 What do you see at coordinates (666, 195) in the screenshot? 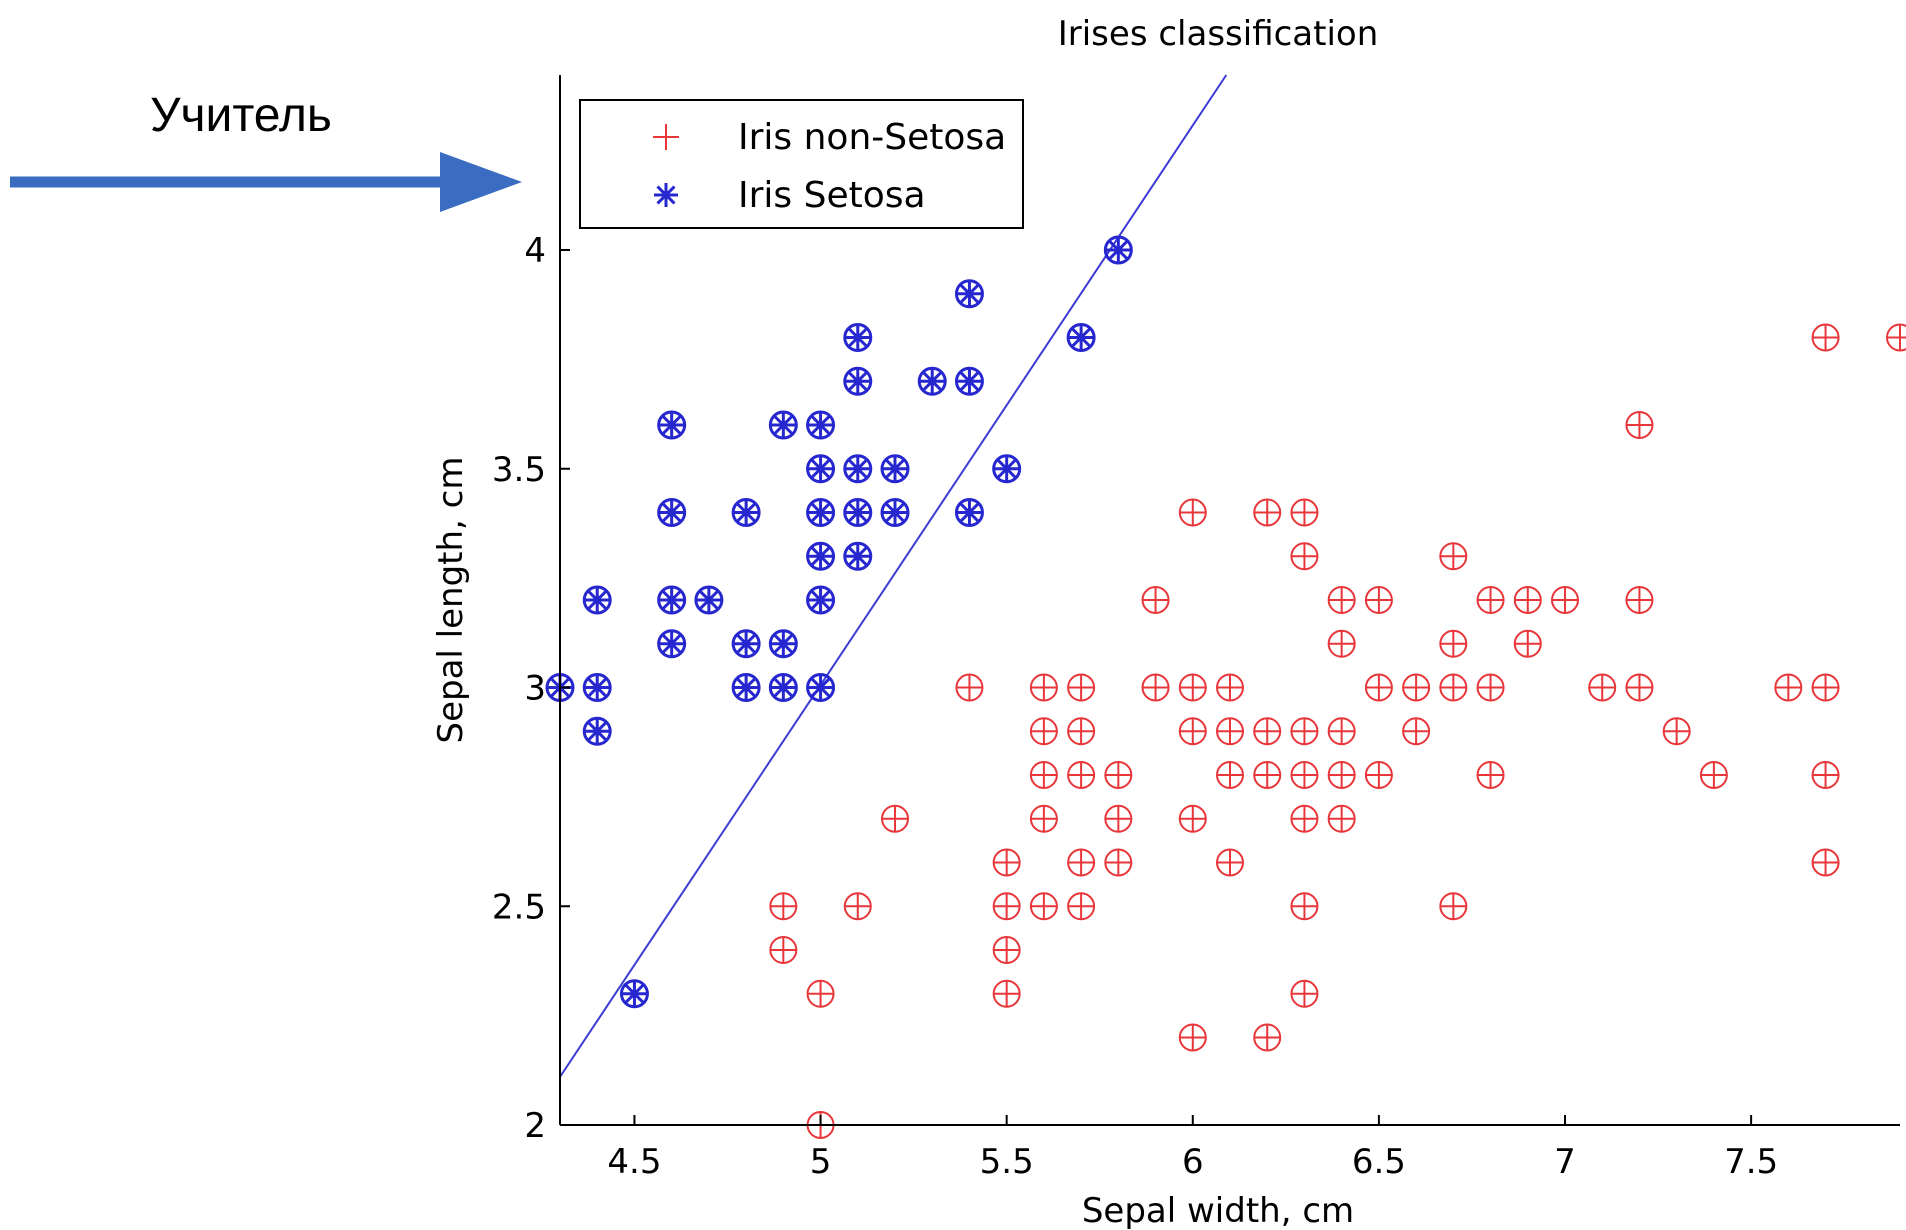
I see `legend-star-ray` at bounding box center [666, 195].